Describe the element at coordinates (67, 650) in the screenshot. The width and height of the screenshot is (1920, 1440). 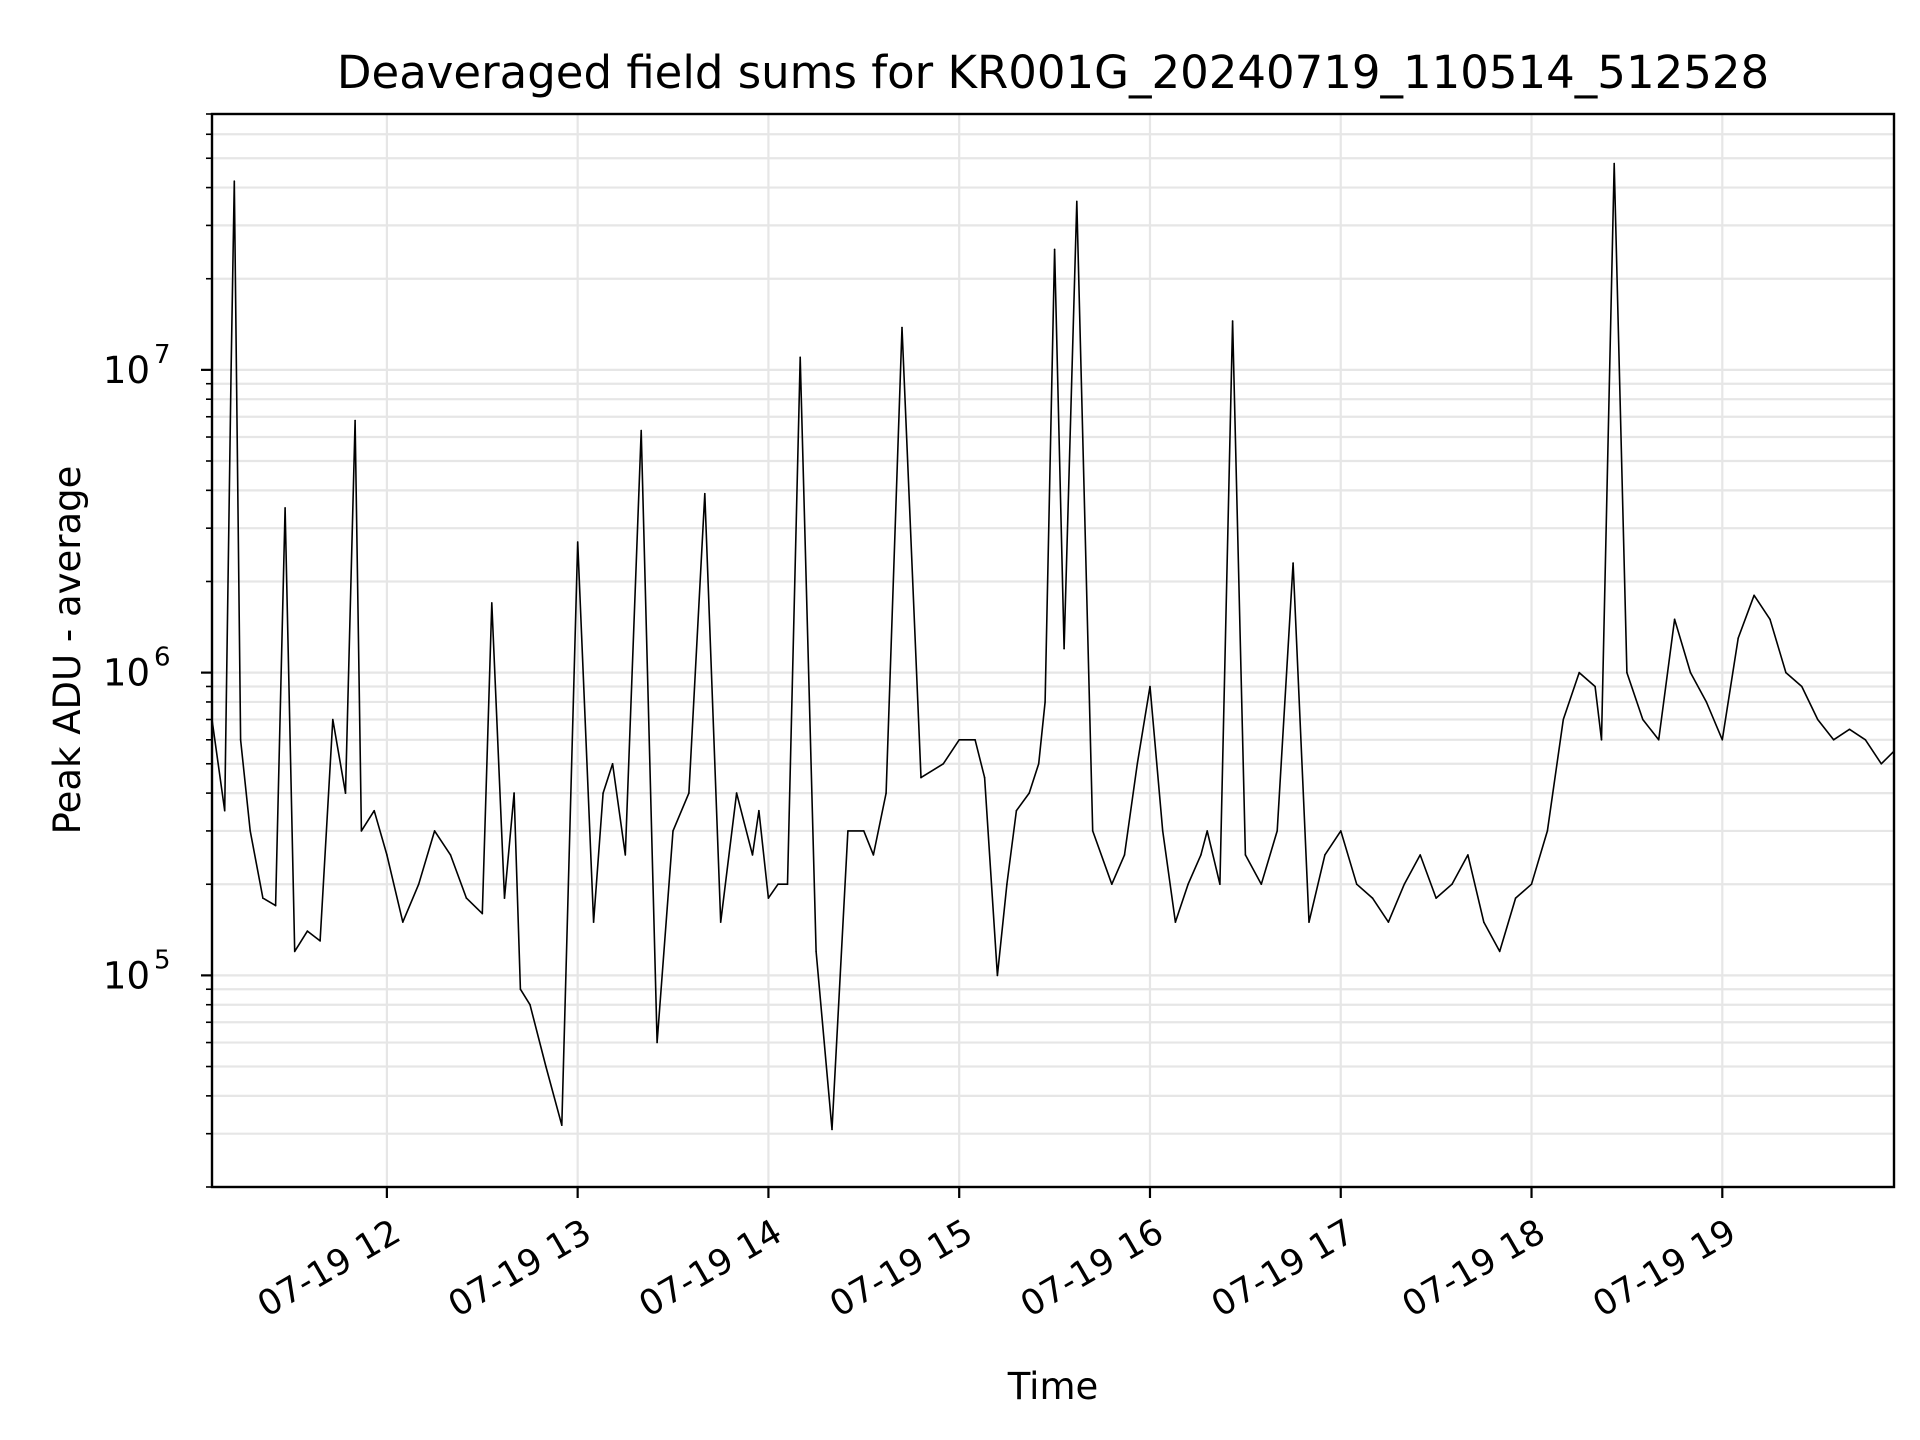
I see `y-axis-label: Peak ADU - average` at that location.